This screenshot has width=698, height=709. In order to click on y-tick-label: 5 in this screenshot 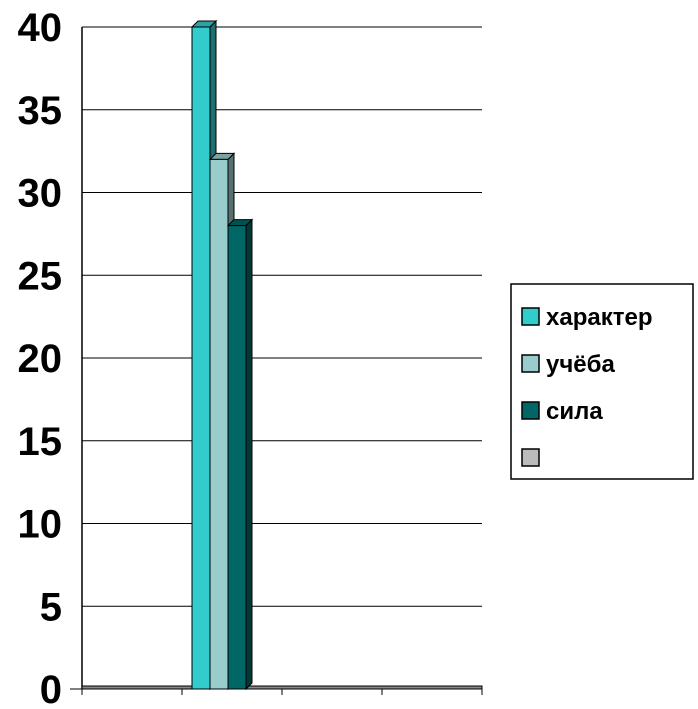, I will do `click(51, 607)`.